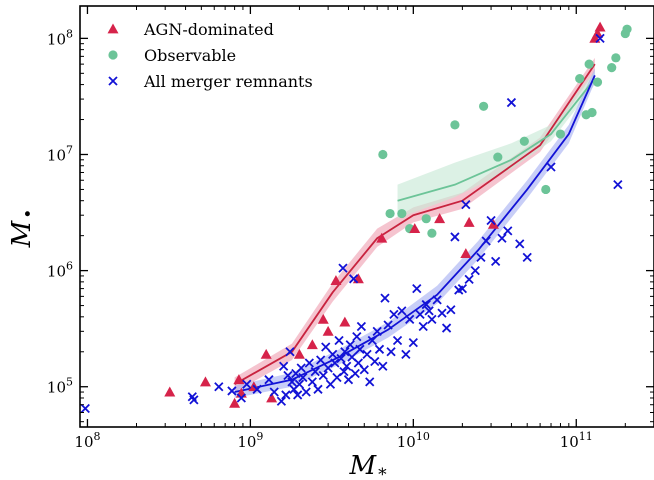 The image size is (654, 480). I want to click on y-axis-label-main: M, so click(22, 233).